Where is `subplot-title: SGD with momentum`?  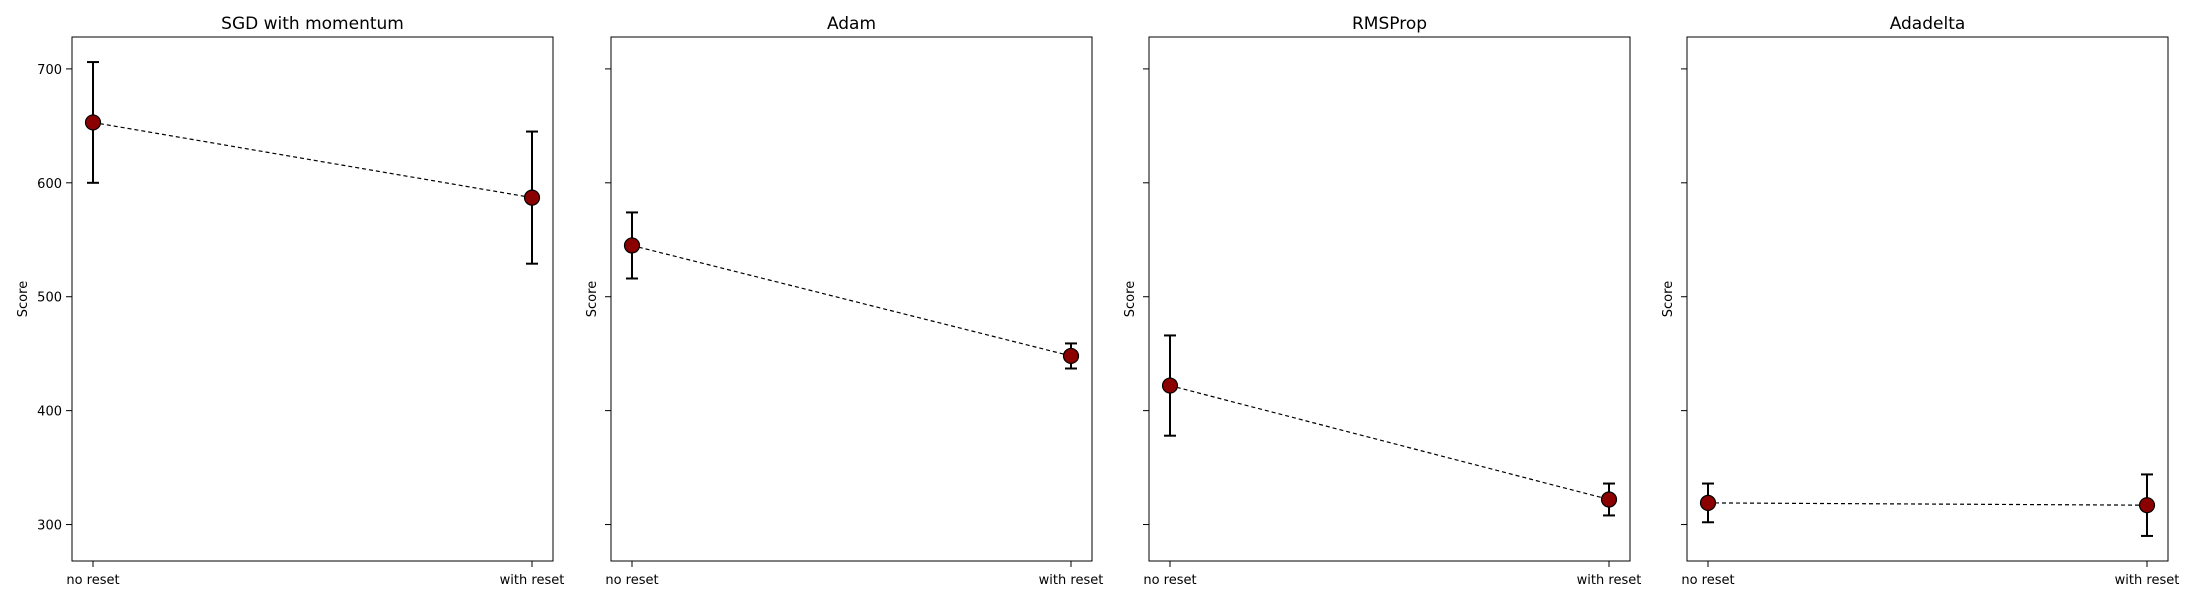
subplot-title: SGD with momentum is located at coordinates (312, 24).